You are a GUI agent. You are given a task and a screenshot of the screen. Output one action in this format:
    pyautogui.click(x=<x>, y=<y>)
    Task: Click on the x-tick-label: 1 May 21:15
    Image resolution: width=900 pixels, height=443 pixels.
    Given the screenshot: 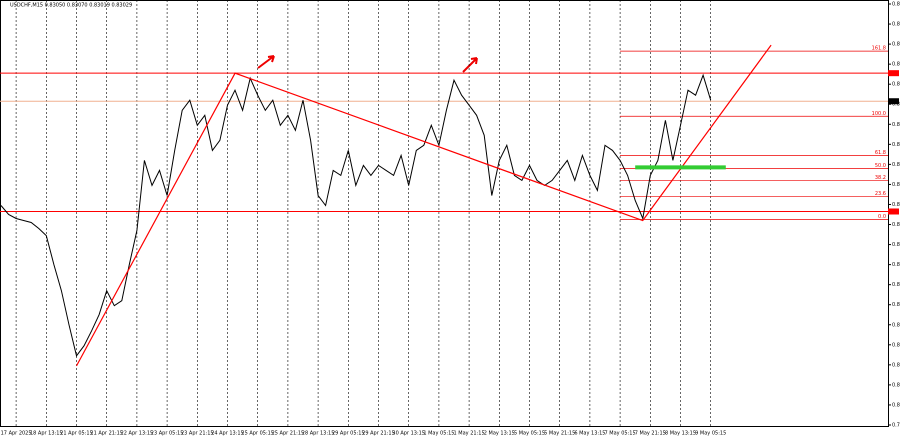 What is the action you would take?
    pyautogui.click(x=469, y=434)
    